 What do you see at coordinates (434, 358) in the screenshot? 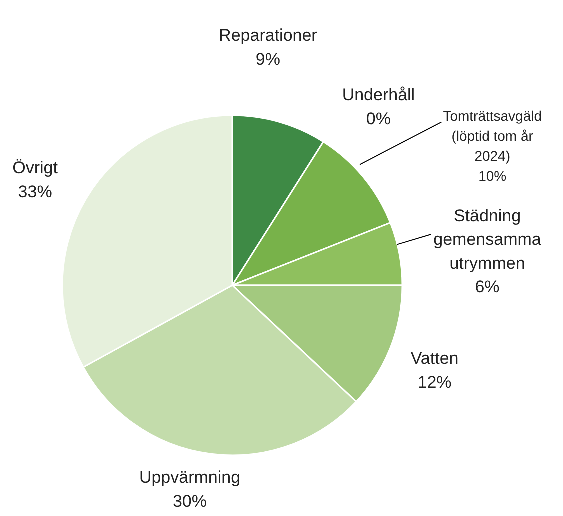
I see `slice-label: Vatten` at bounding box center [434, 358].